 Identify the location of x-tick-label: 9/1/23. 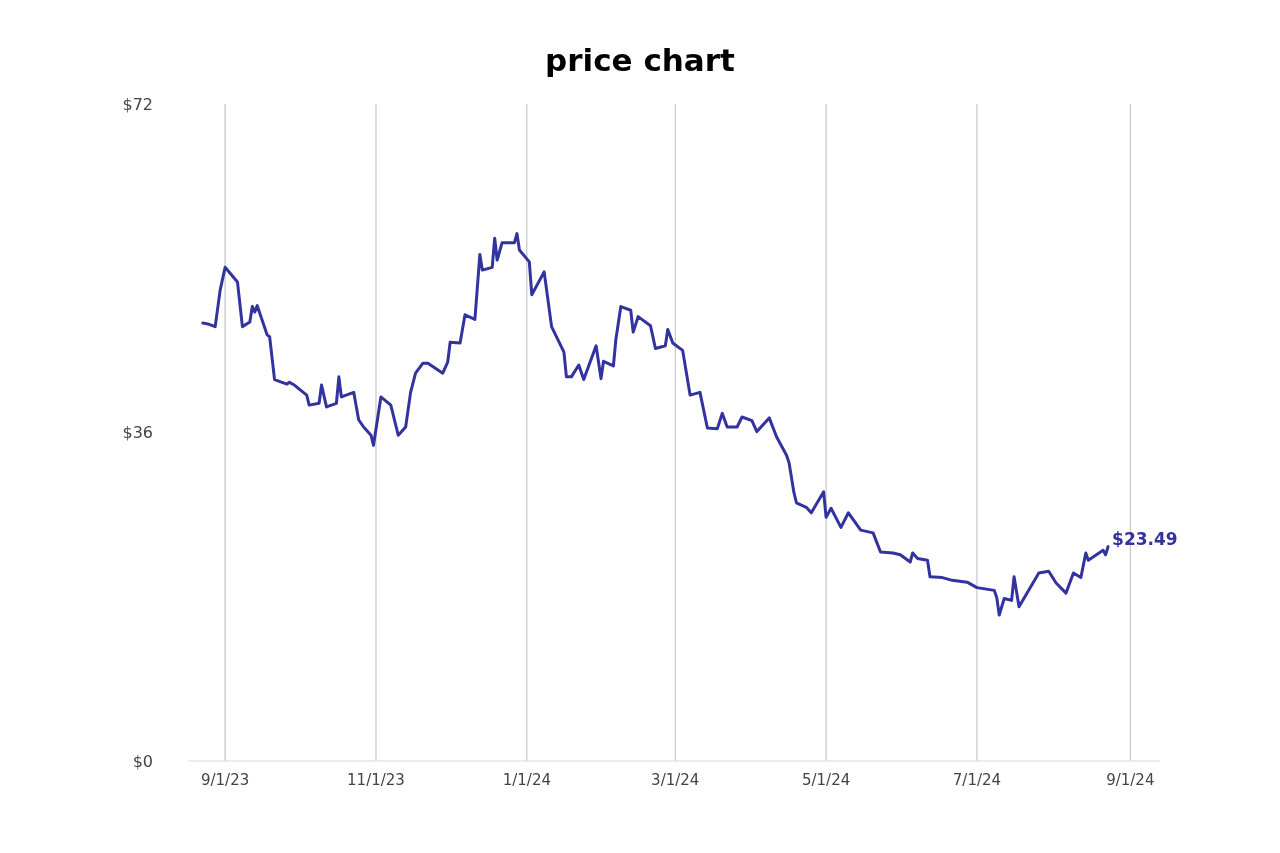
(225, 780).